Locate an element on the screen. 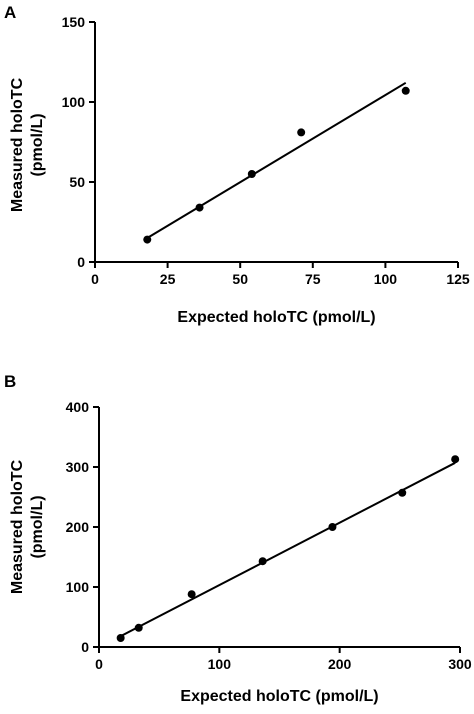  panel-b-x-axis-title: Expected holoTC (pmol/L) is located at coordinates (279, 696).